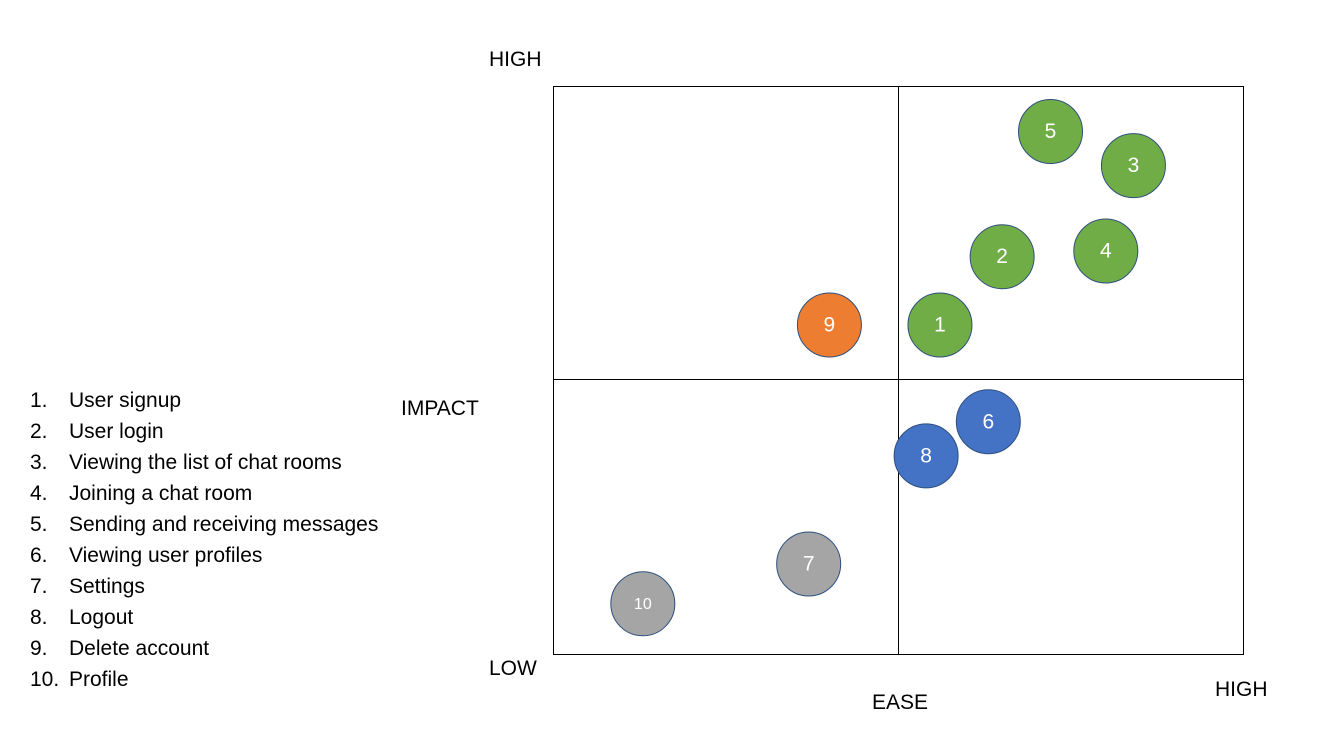 The image size is (1335, 751). I want to click on list-item-label: Viewing the list of chat rooms, so click(205, 462).